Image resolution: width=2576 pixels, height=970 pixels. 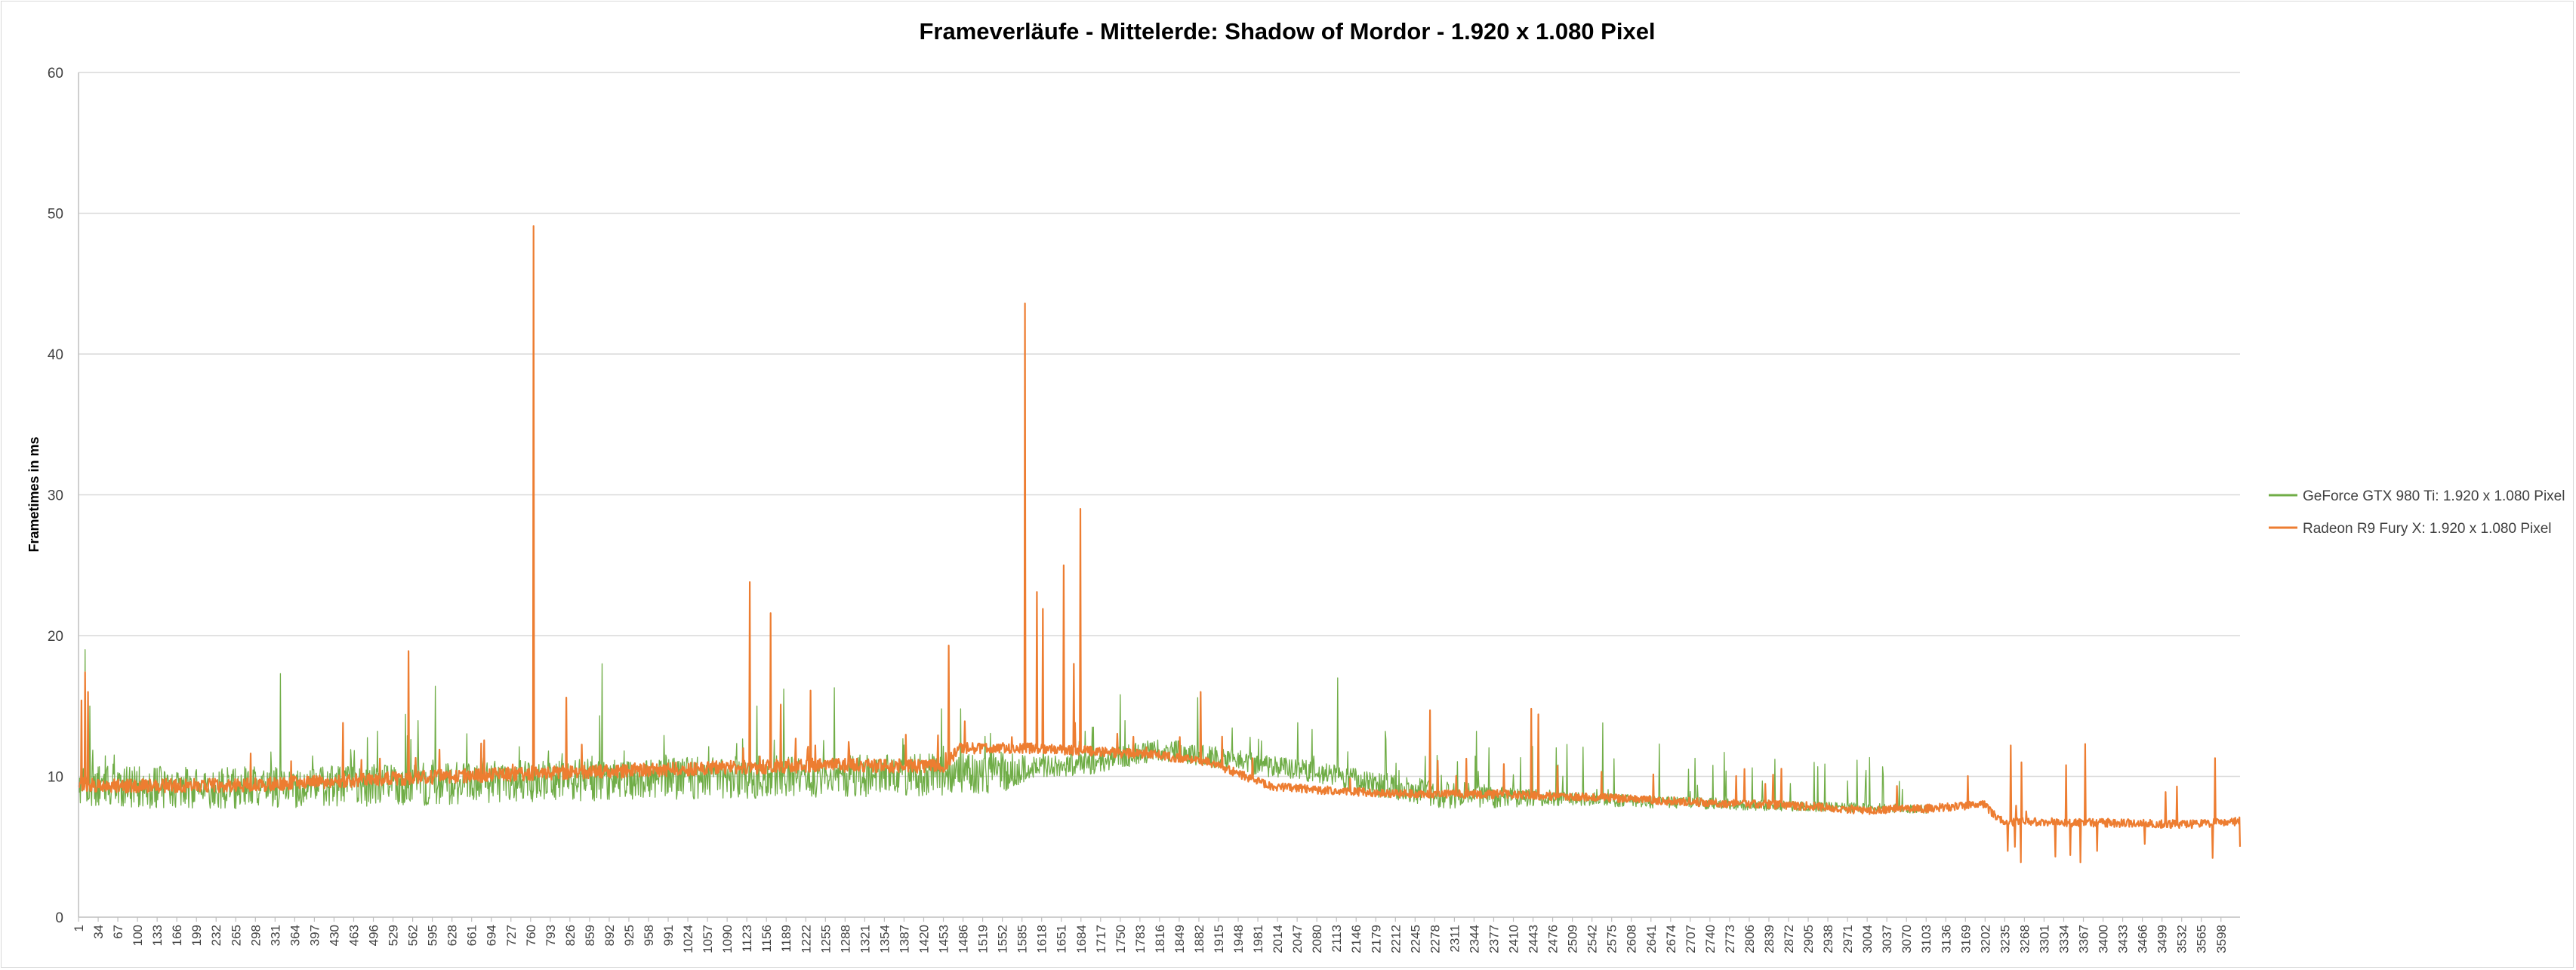 I want to click on x-tick-label: 2938, so click(x=1828, y=939).